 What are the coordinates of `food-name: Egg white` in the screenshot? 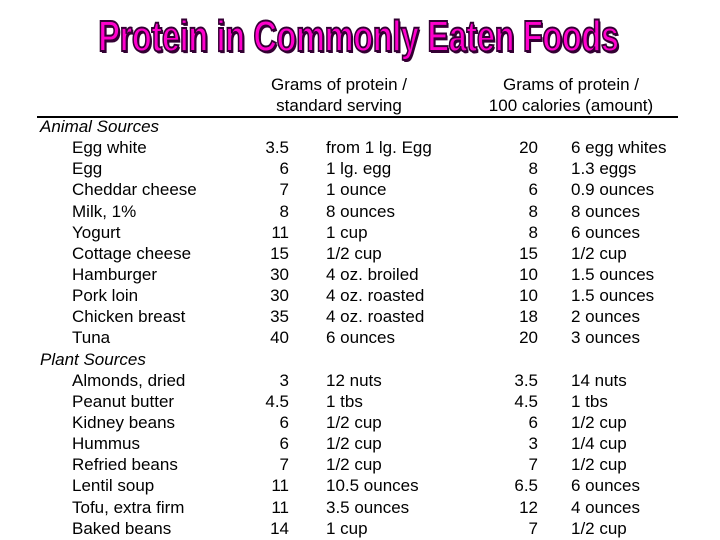 It's located at (109, 148).